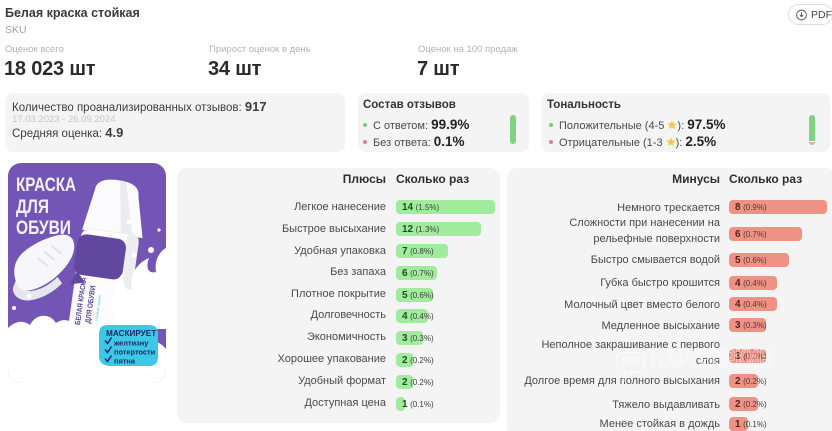  Describe the element at coordinates (98, 307) in the screenshot. I see `svg-text: стойкая эмаль` at that location.